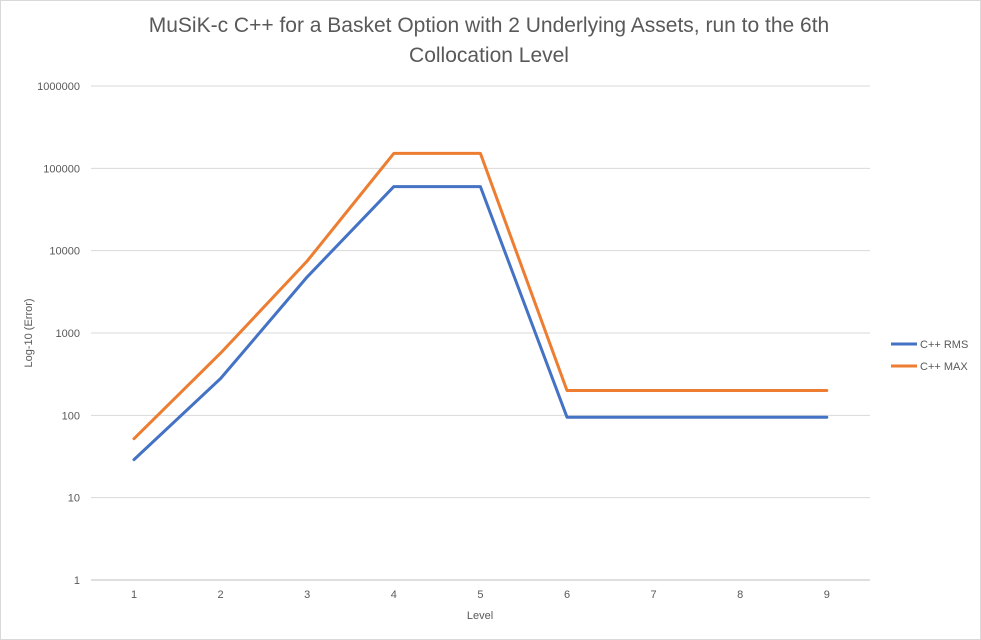 The width and height of the screenshot is (981, 640). Describe the element at coordinates (480, 616) in the screenshot. I see `x-axis-label: Level` at that location.